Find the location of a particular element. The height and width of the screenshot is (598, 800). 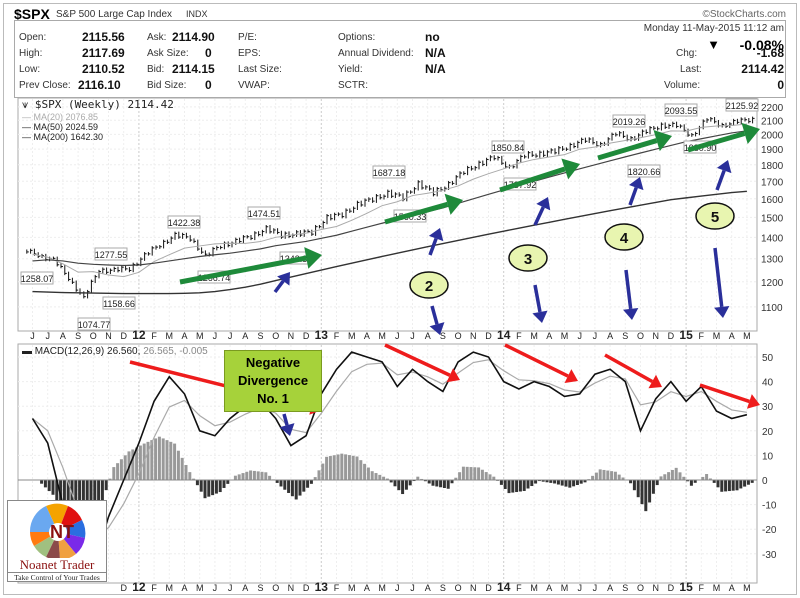

price-tick-label: 1400 is located at coordinates (772, 238).